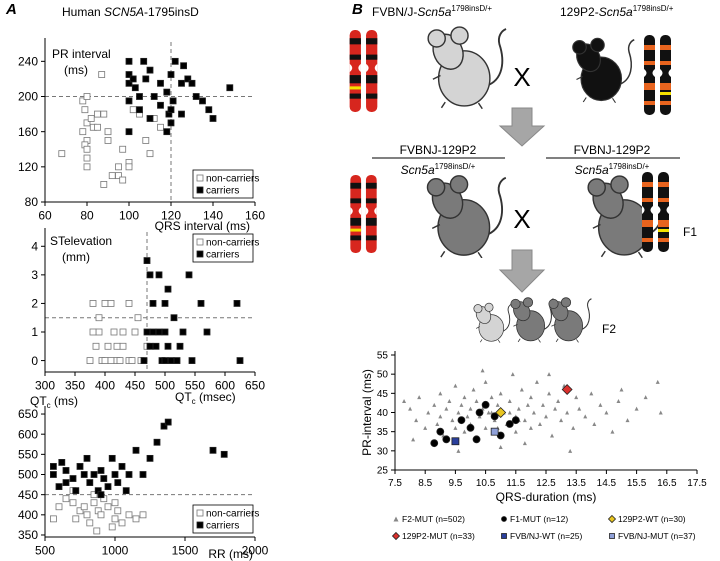 This screenshot has width=720, height=561. Describe the element at coordinates (28, 132) in the screenshot. I see `y-tick-label: 160` at that location.